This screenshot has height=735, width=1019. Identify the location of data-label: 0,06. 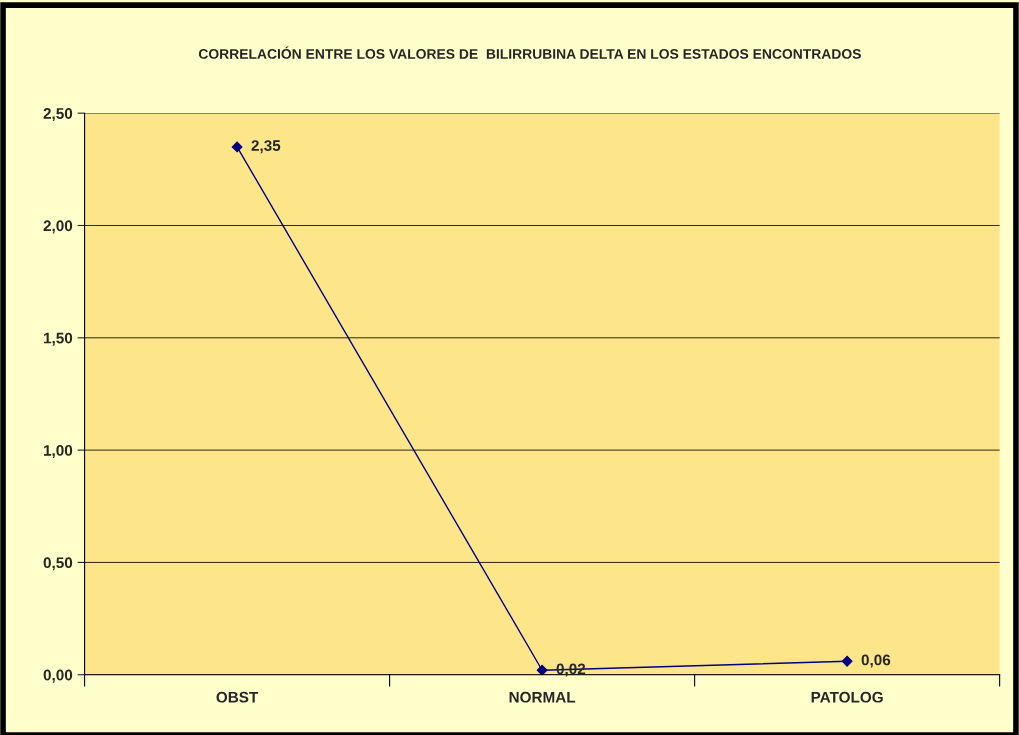
(876, 661).